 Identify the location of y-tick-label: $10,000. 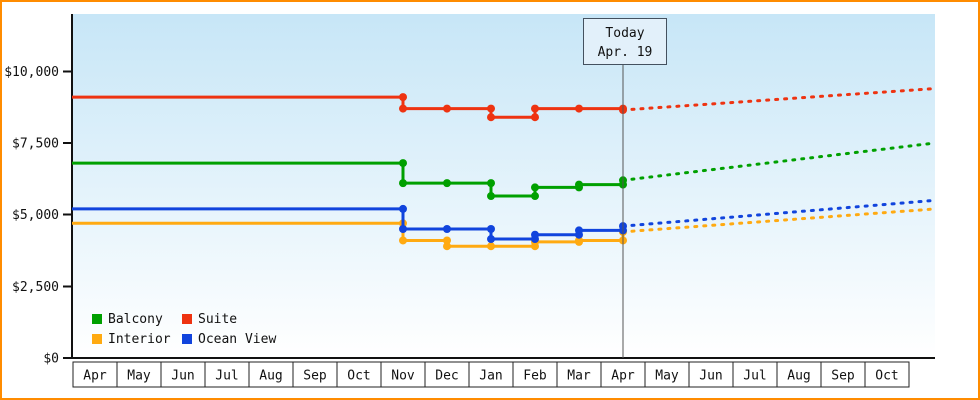
(31, 72).